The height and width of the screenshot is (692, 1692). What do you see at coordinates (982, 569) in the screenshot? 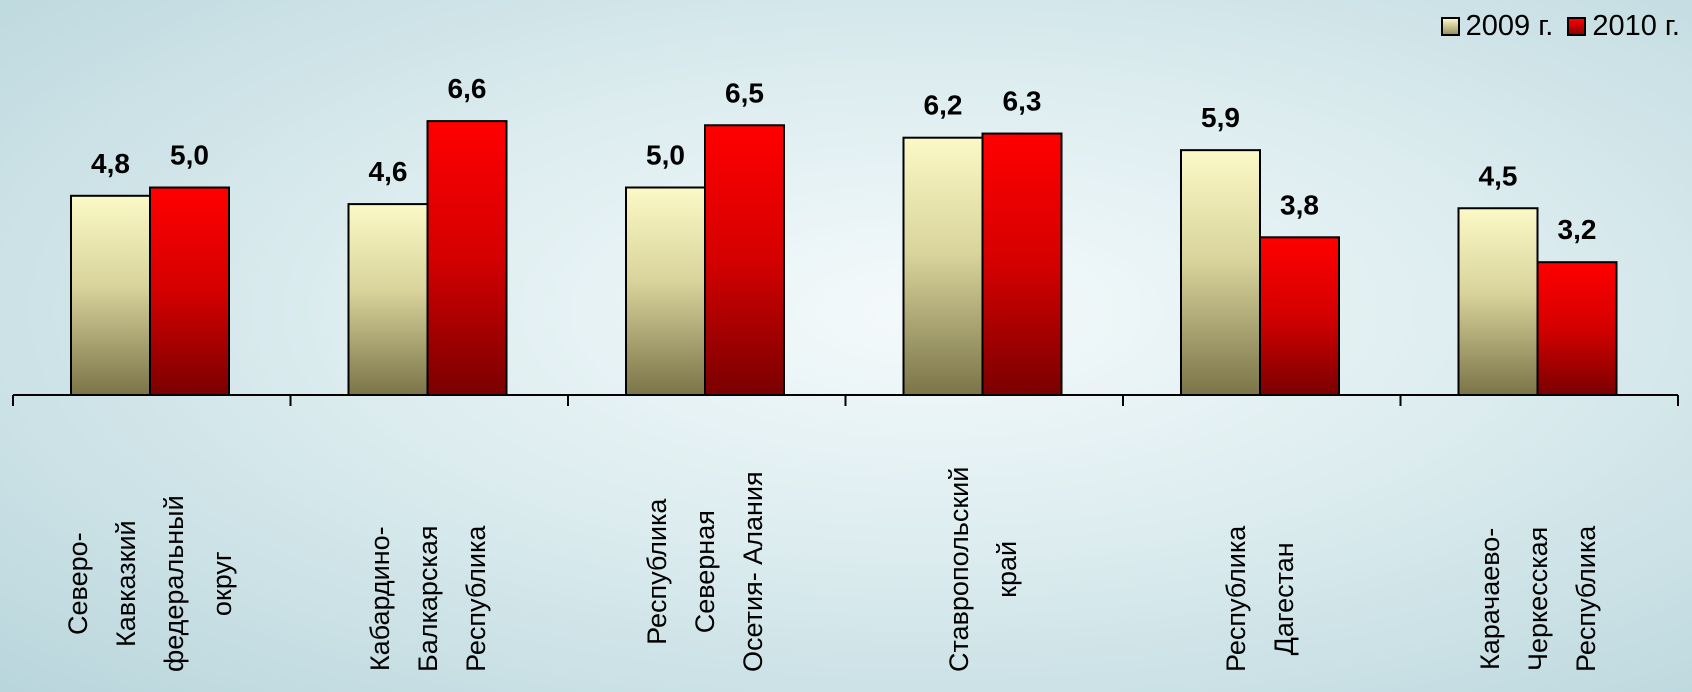
I see `category-label-3: Ставропольский край` at bounding box center [982, 569].